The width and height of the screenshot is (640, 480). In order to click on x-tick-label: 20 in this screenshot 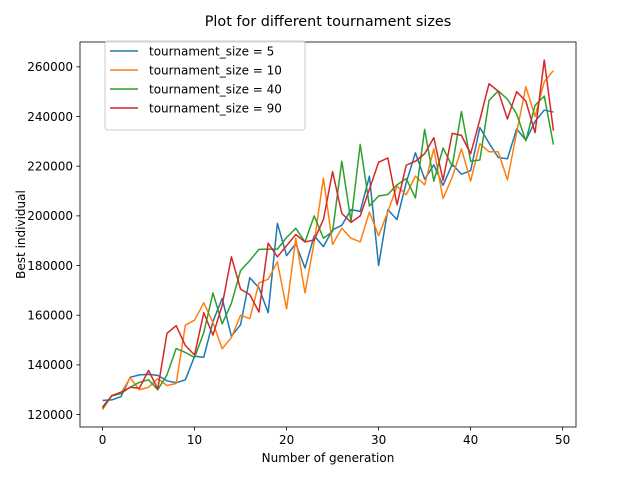, I will do `click(286, 440)`.